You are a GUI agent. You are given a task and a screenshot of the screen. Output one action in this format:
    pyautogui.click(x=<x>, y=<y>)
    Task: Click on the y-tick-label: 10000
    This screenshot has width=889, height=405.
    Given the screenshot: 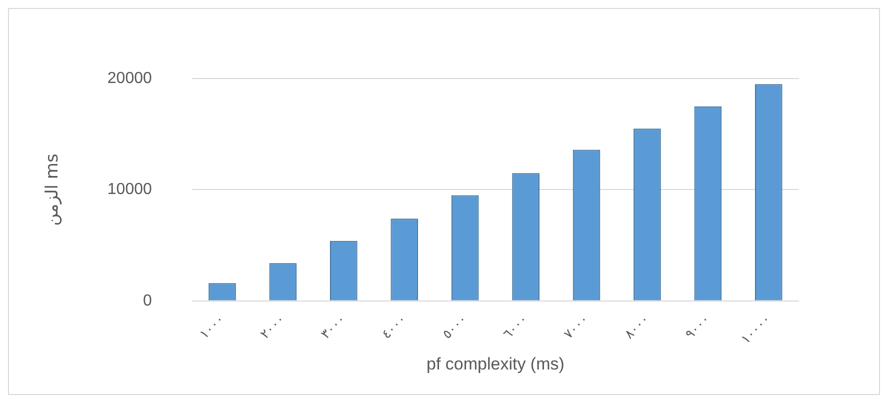 What is the action you would take?
    pyautogui.click(x=129, y=189)
    